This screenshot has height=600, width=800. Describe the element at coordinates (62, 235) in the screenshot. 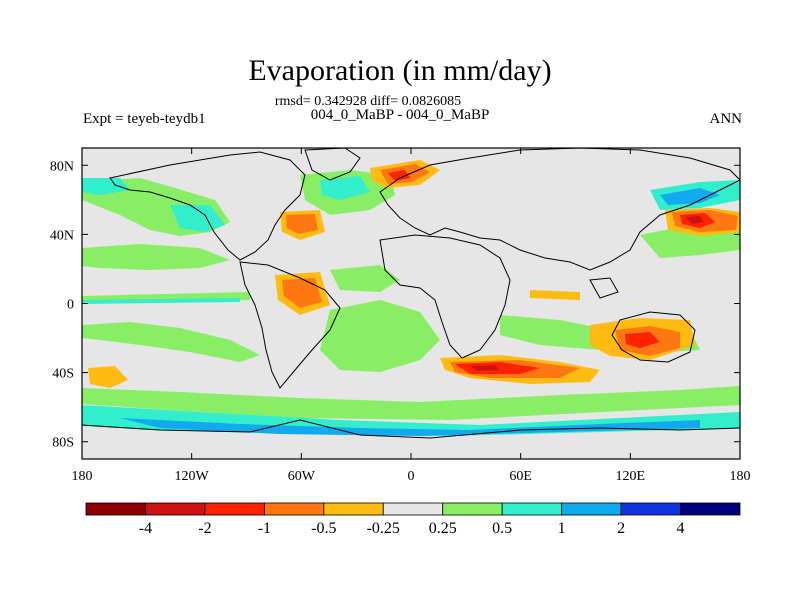

I see `y-tick-label: 40N` at that location.